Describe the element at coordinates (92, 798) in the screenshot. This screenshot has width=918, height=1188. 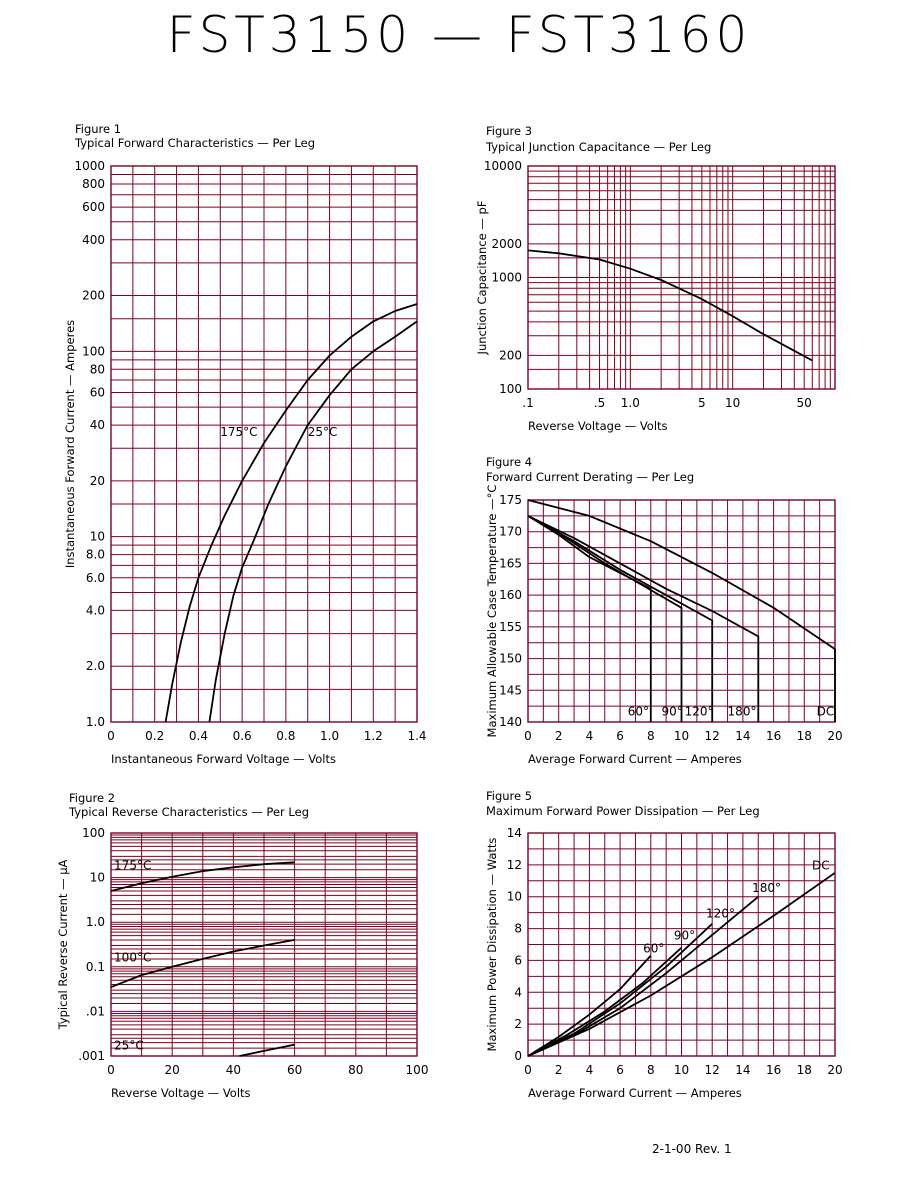
I see `figure-number: Figure 2` at that location.